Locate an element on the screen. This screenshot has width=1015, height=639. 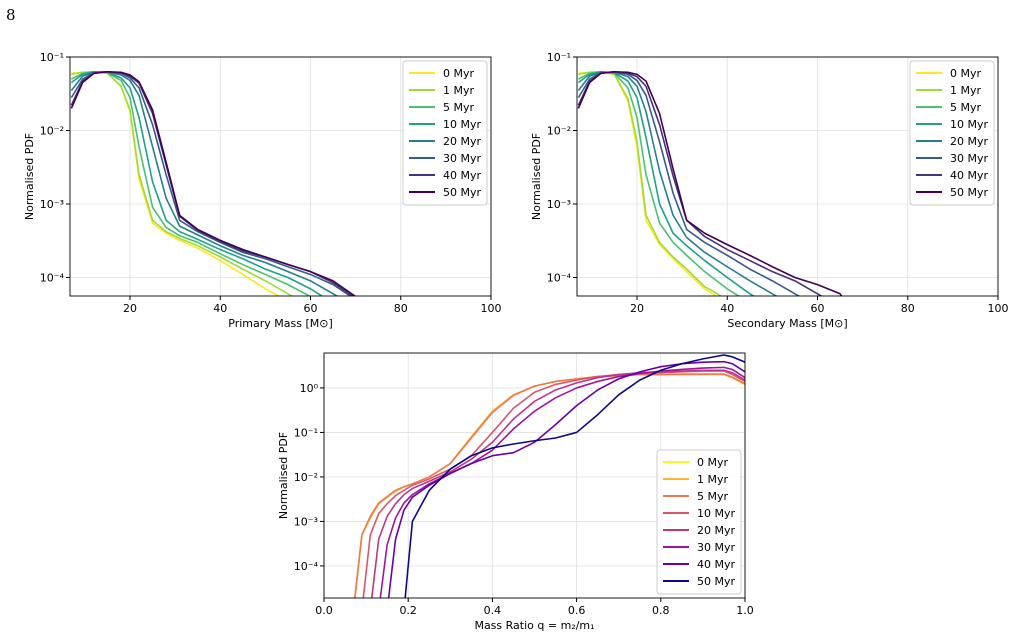
x-axis-label: Primary Mass [M⊙] is located at coordinates (280, 323).